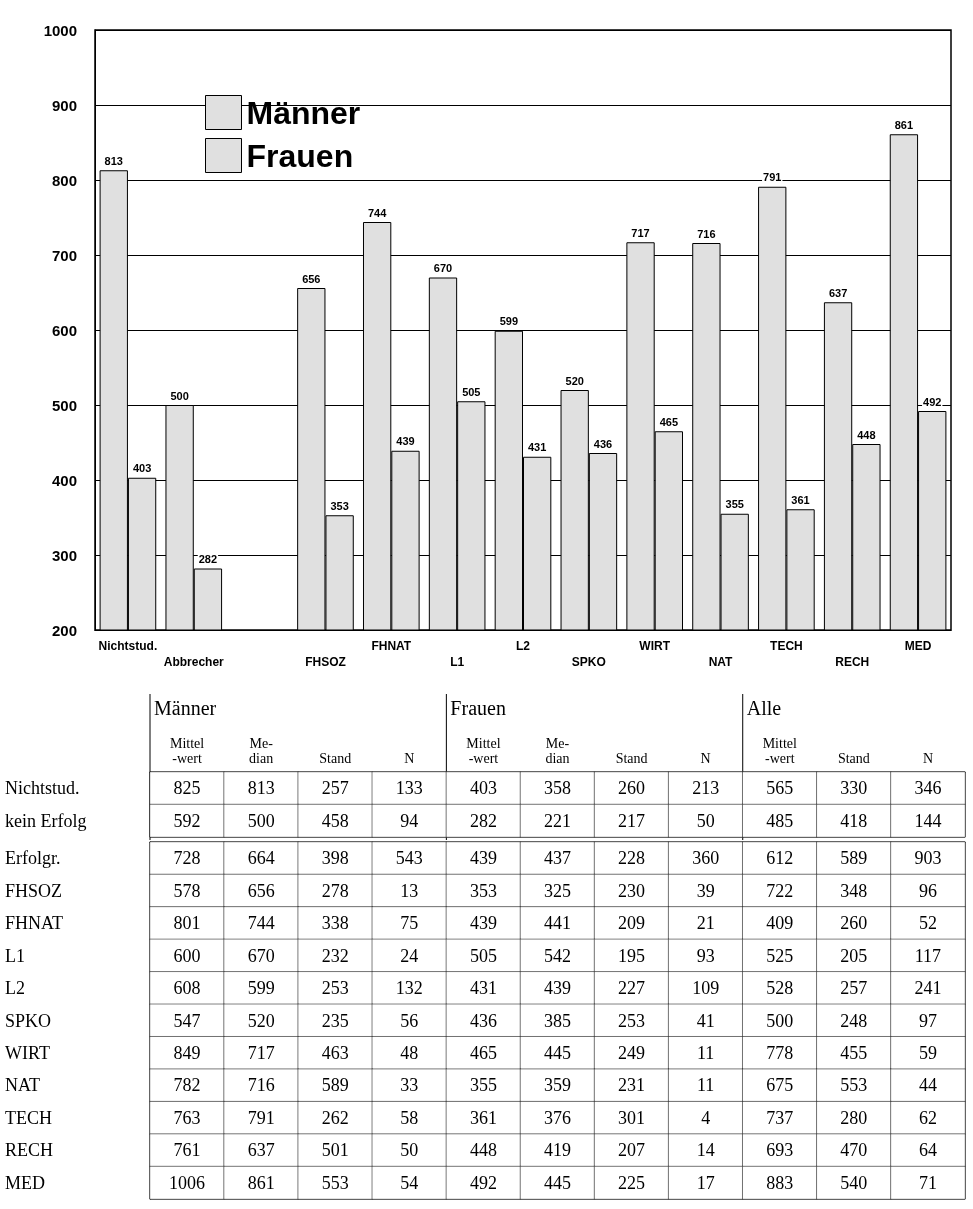  I want to click on data-label: 205, so click(854, 955).